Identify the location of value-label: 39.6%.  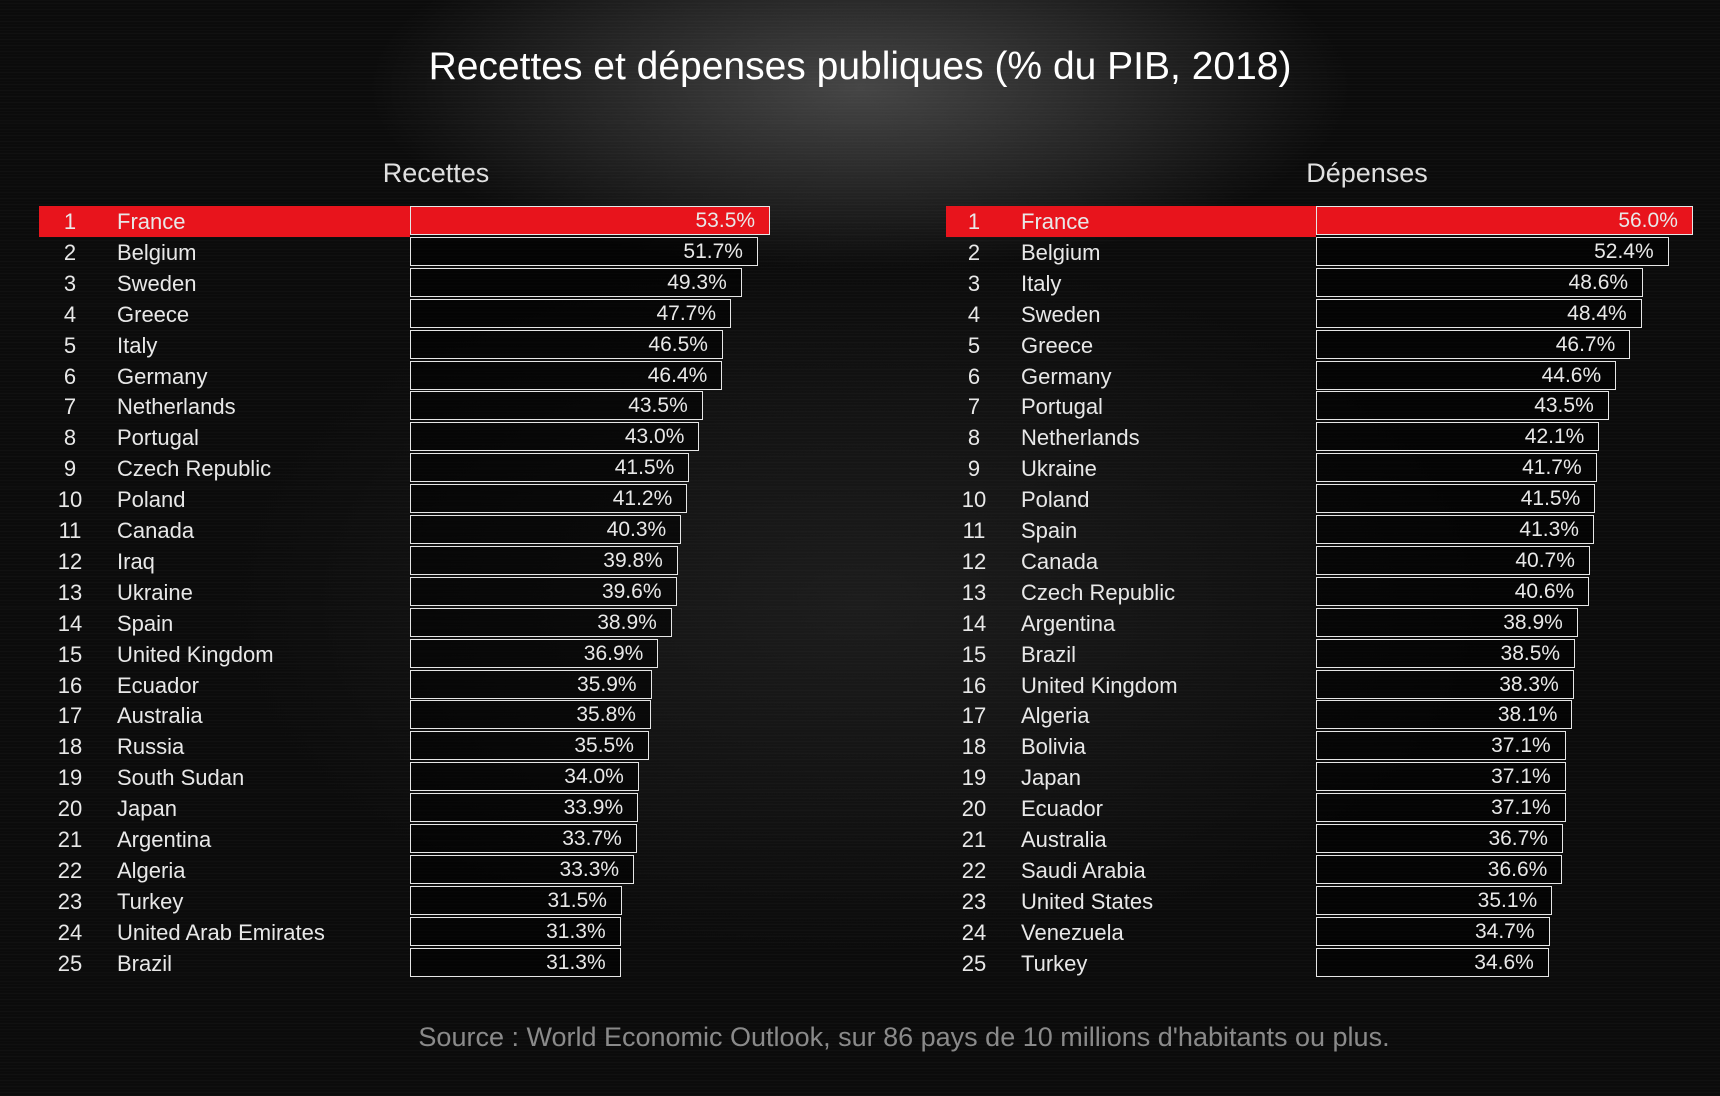
(631, 591).